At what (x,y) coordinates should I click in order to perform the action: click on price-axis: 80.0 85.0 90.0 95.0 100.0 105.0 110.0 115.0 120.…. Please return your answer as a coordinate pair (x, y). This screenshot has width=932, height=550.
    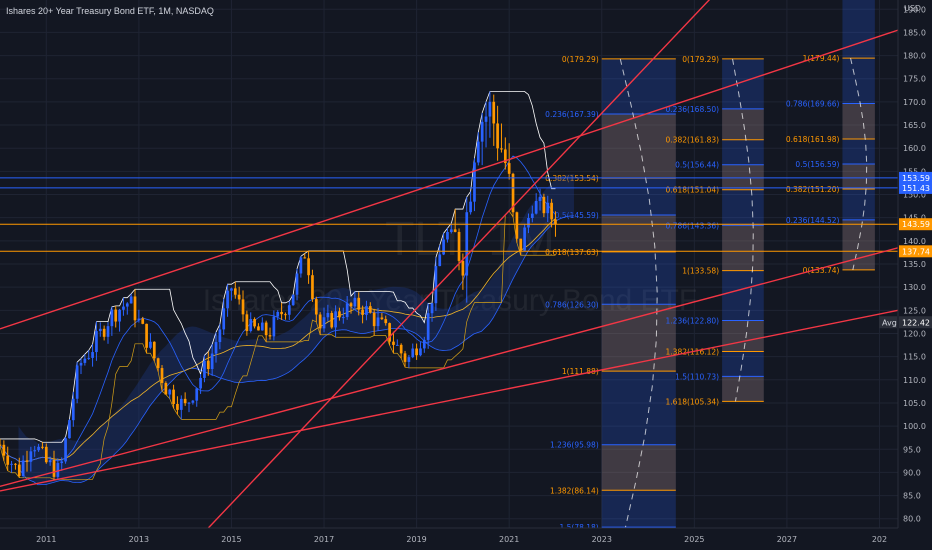
    Looking at the image, I should click on (905, 275).